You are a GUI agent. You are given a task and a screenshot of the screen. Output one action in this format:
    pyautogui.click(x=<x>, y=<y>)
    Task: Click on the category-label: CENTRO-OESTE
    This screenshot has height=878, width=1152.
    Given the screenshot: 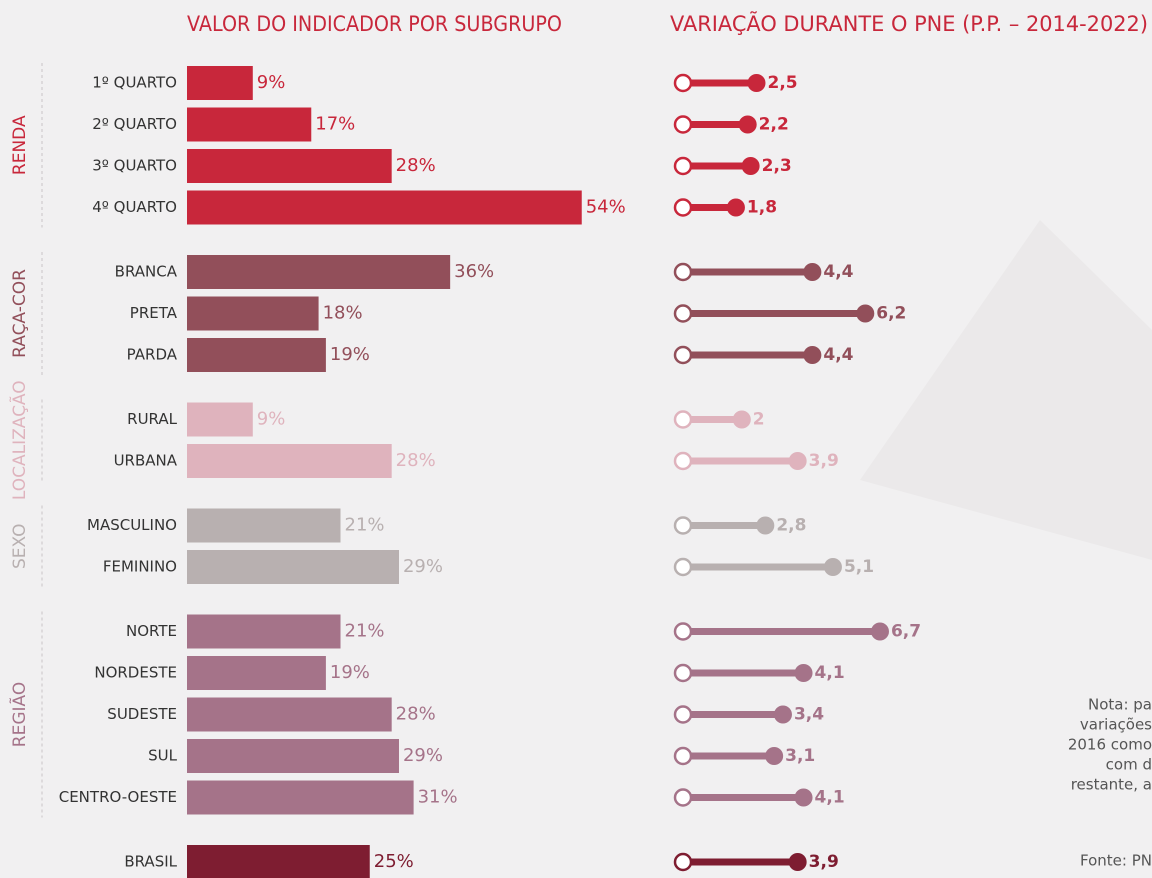 What is the action you would take?
    pyautogui.click(x=118, y=797)
    